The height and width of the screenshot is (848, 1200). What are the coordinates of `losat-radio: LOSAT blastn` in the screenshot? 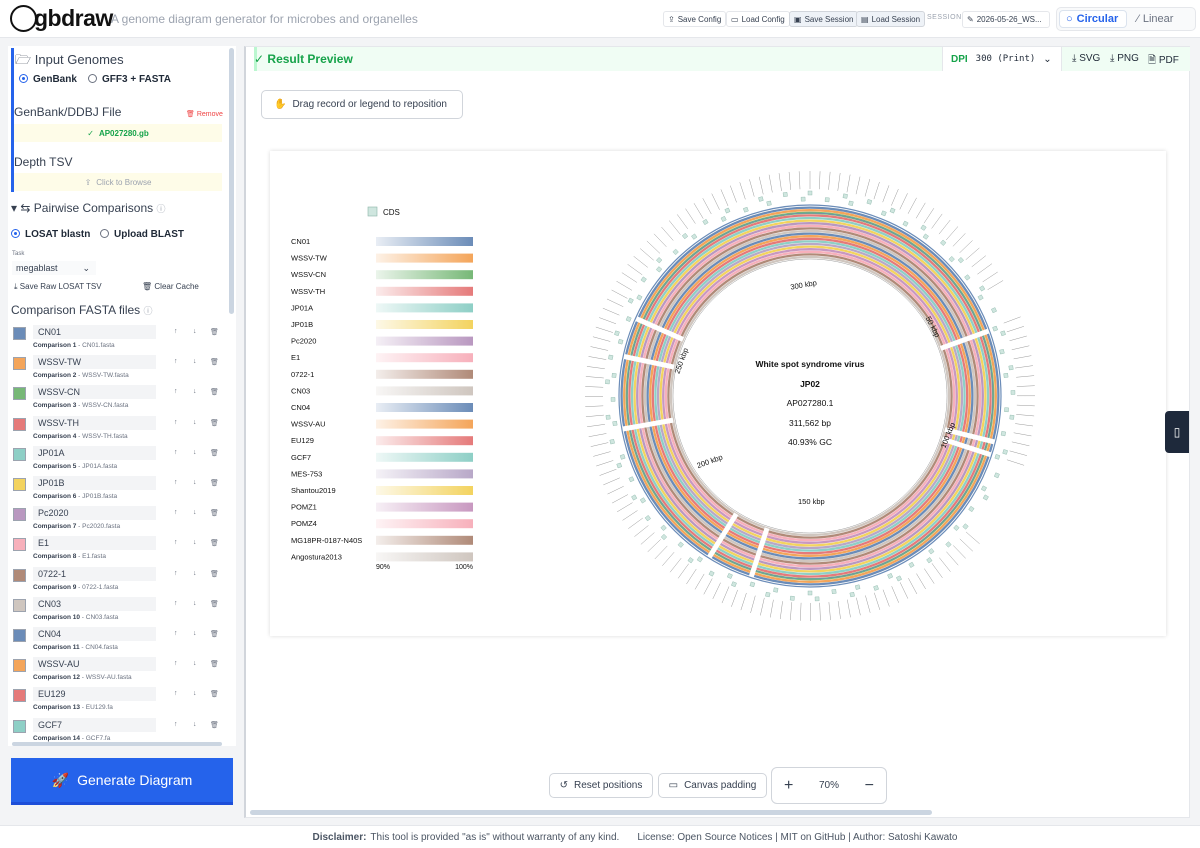 It's located at (50, 234).